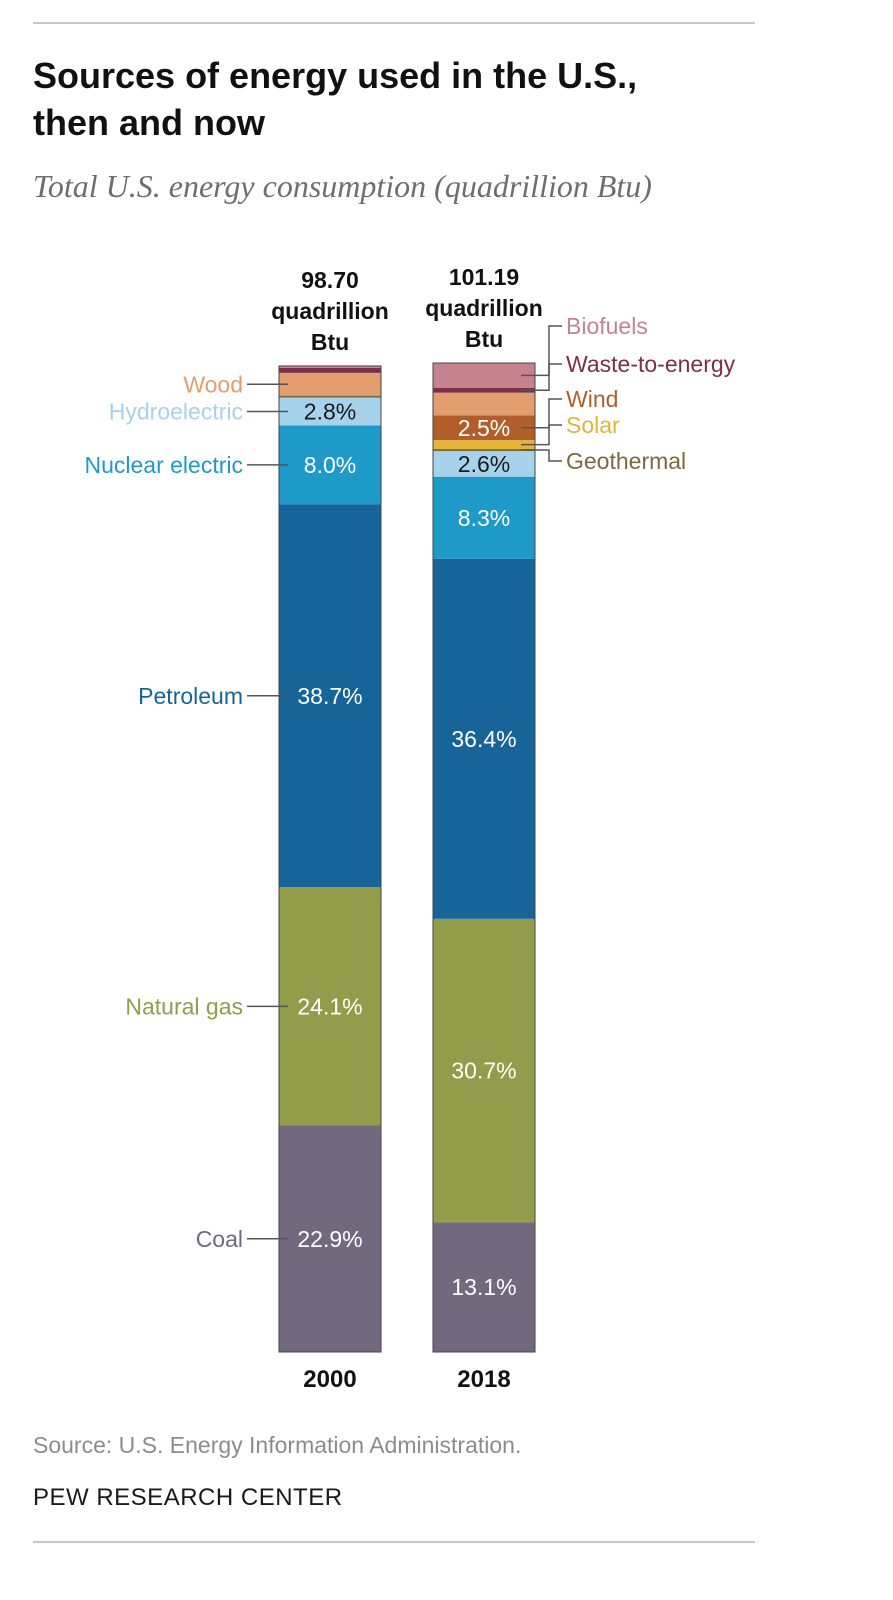 Image resolution: width=893 pixels, height=1600 pixels. I want to click on x-tick-label-2018: 2018, so click(483, 1379).